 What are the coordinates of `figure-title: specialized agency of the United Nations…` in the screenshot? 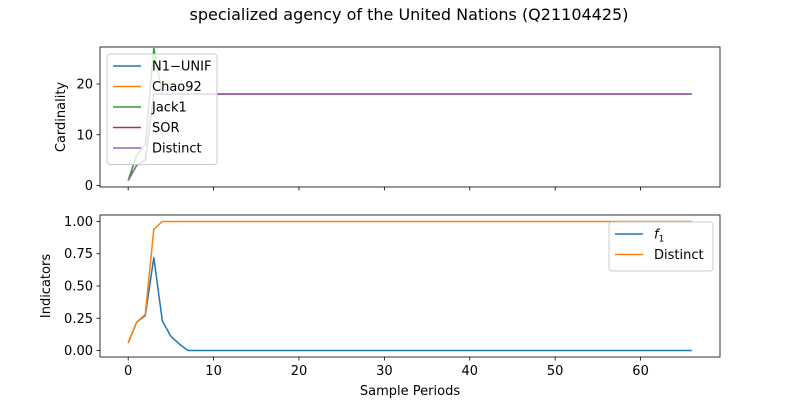 It's located at (409, 14).